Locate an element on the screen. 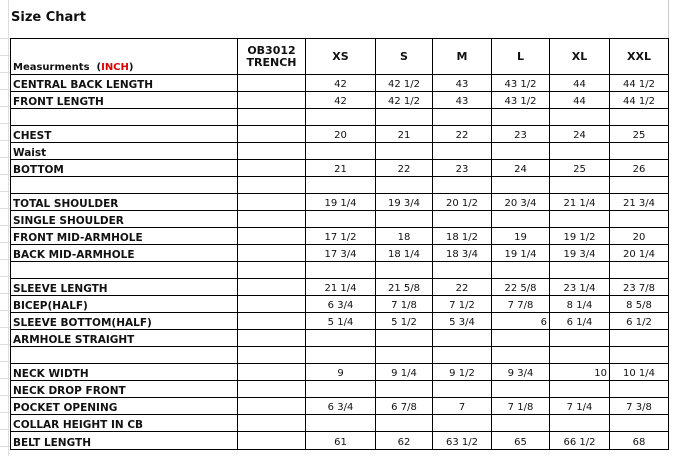 The image size is (676, 456). table-row: BELT LENGTH 61 62 63 1/2 65 66 1/2 68 is located at coordinates (339, 440).